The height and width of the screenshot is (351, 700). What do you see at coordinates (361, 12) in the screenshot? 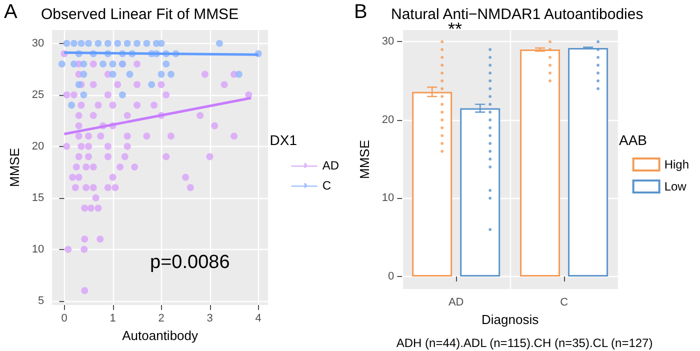
I see `text: B` at bounding box center [361, 12].